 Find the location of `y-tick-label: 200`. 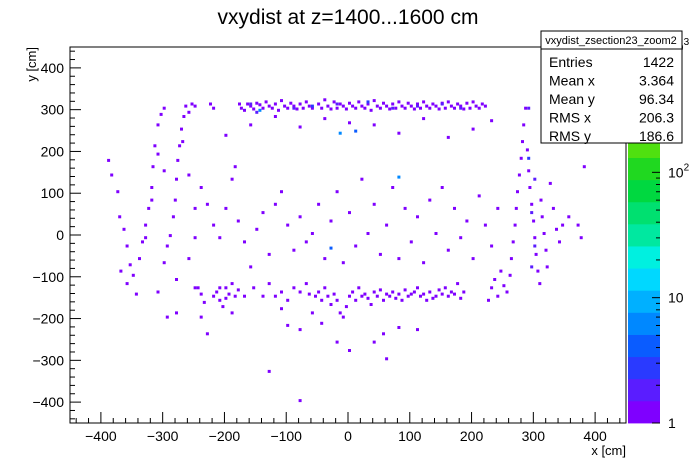

y-tick-label: 200 is located at coordinates (53, 151).